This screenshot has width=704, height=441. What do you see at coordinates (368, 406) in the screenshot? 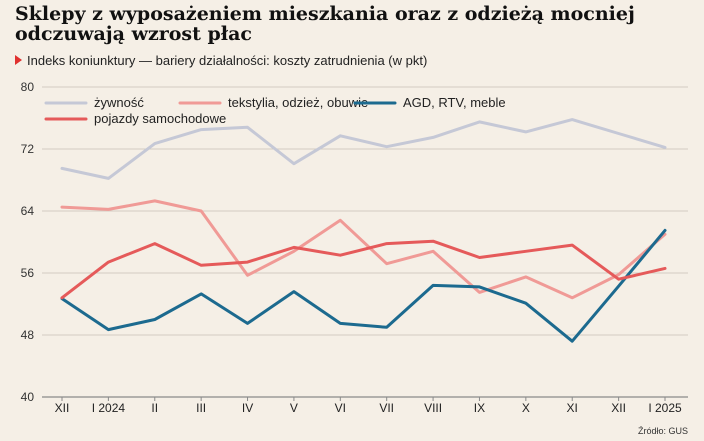
I see `x-axis-ticks: XII I 2024 II III IV V VI VII VIII IX X XI XII I 2025` at bounding box center [368, 406].